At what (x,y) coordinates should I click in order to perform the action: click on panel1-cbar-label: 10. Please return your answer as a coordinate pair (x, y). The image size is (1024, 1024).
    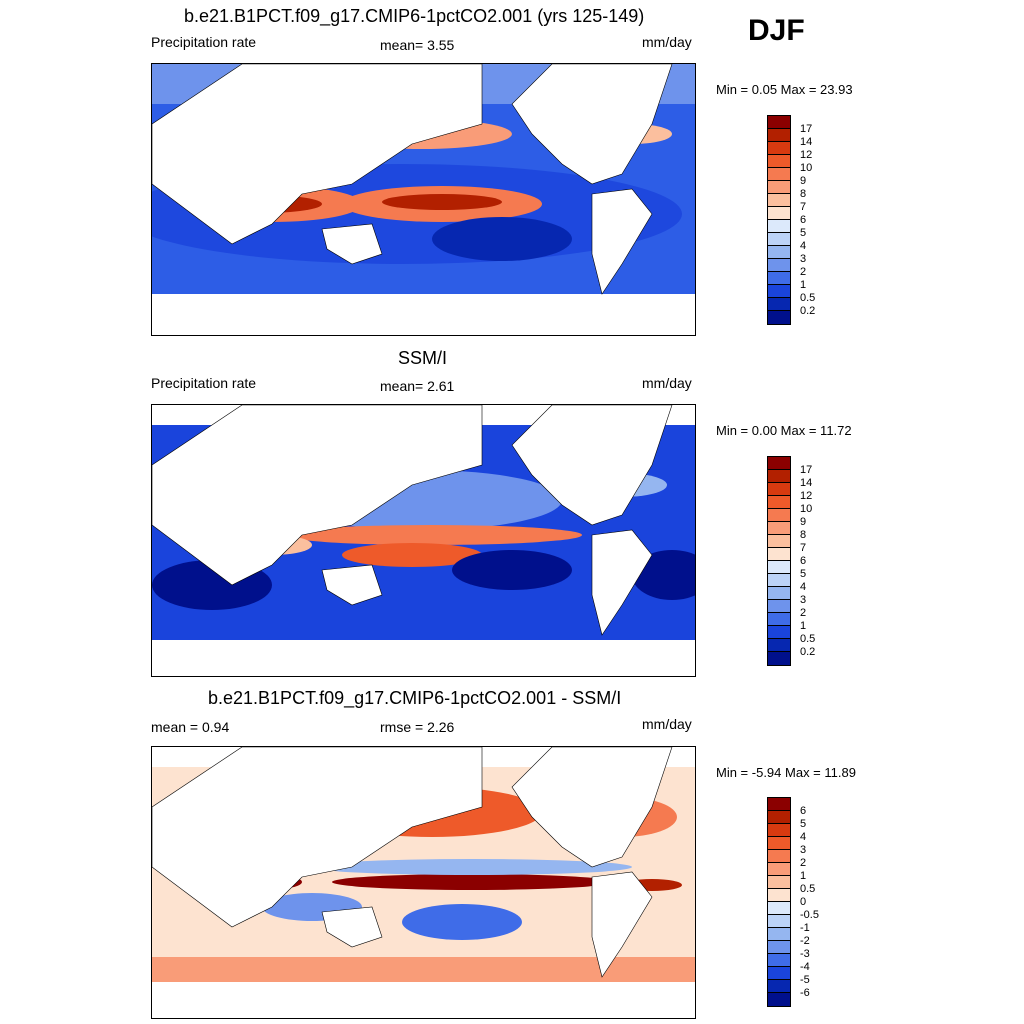
    Looking at the image, I should click on (806, 168).